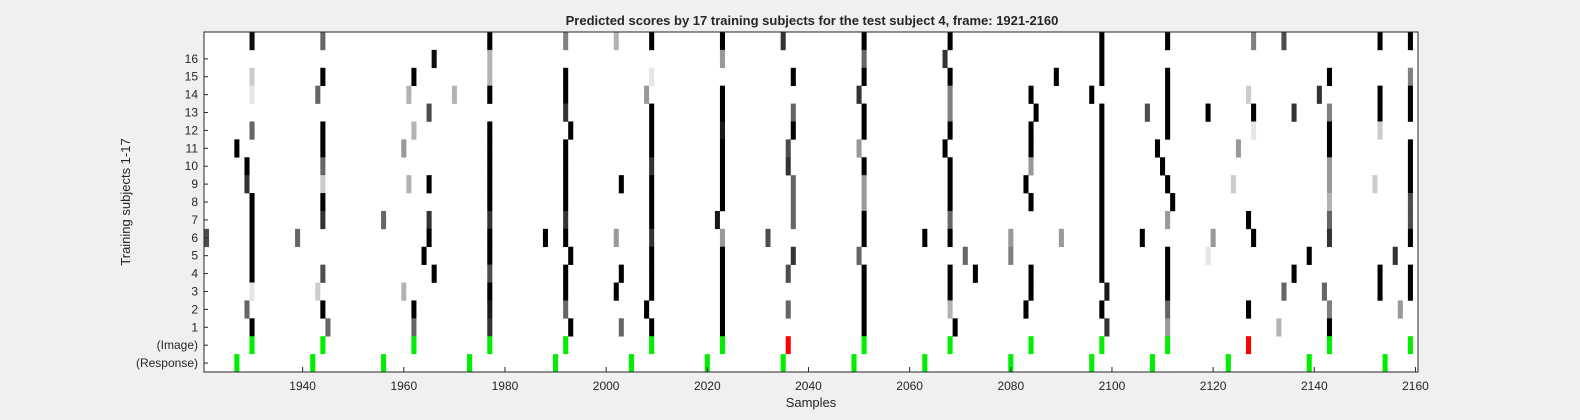 This screenshot has height=420, width=1580. Describe the element at coordinates (194, 220) in the screenshot. I see `y-tick-label: 7` at that location.